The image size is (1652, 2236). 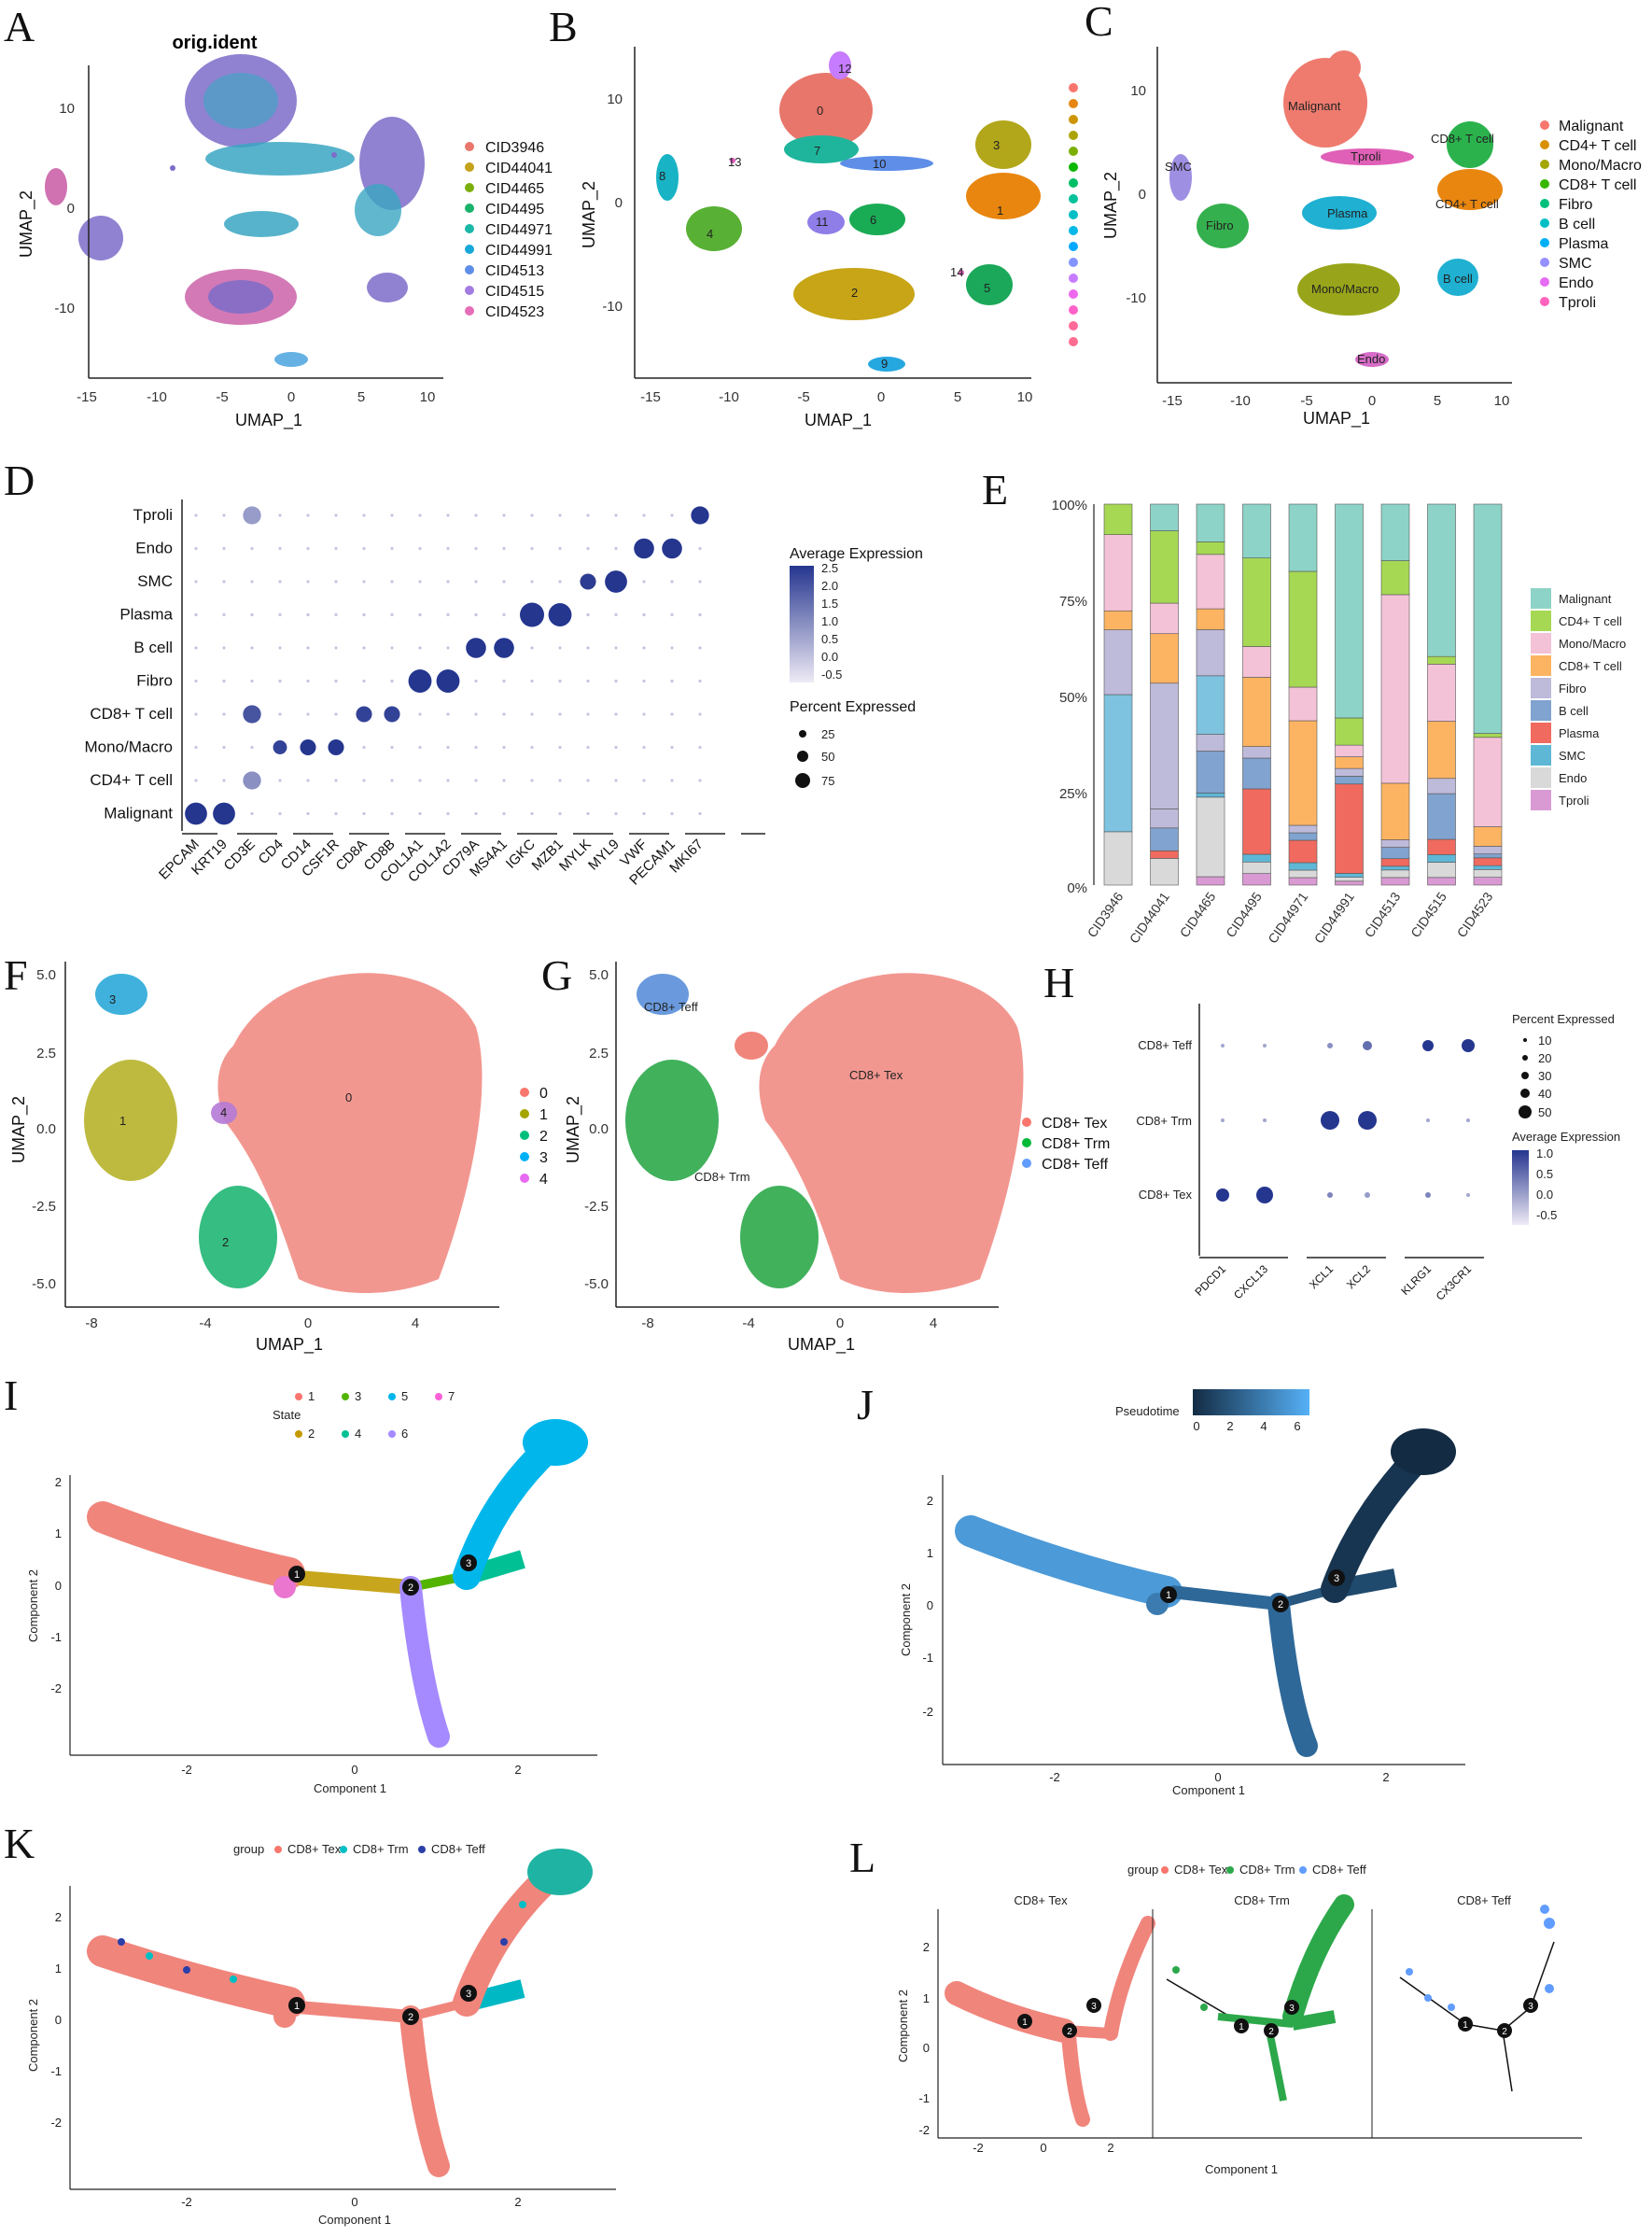 What do you see at coordinates (1142, 1870) in the screenshot?
I see `legend-title: group` at bounding box center [1142, 1870].